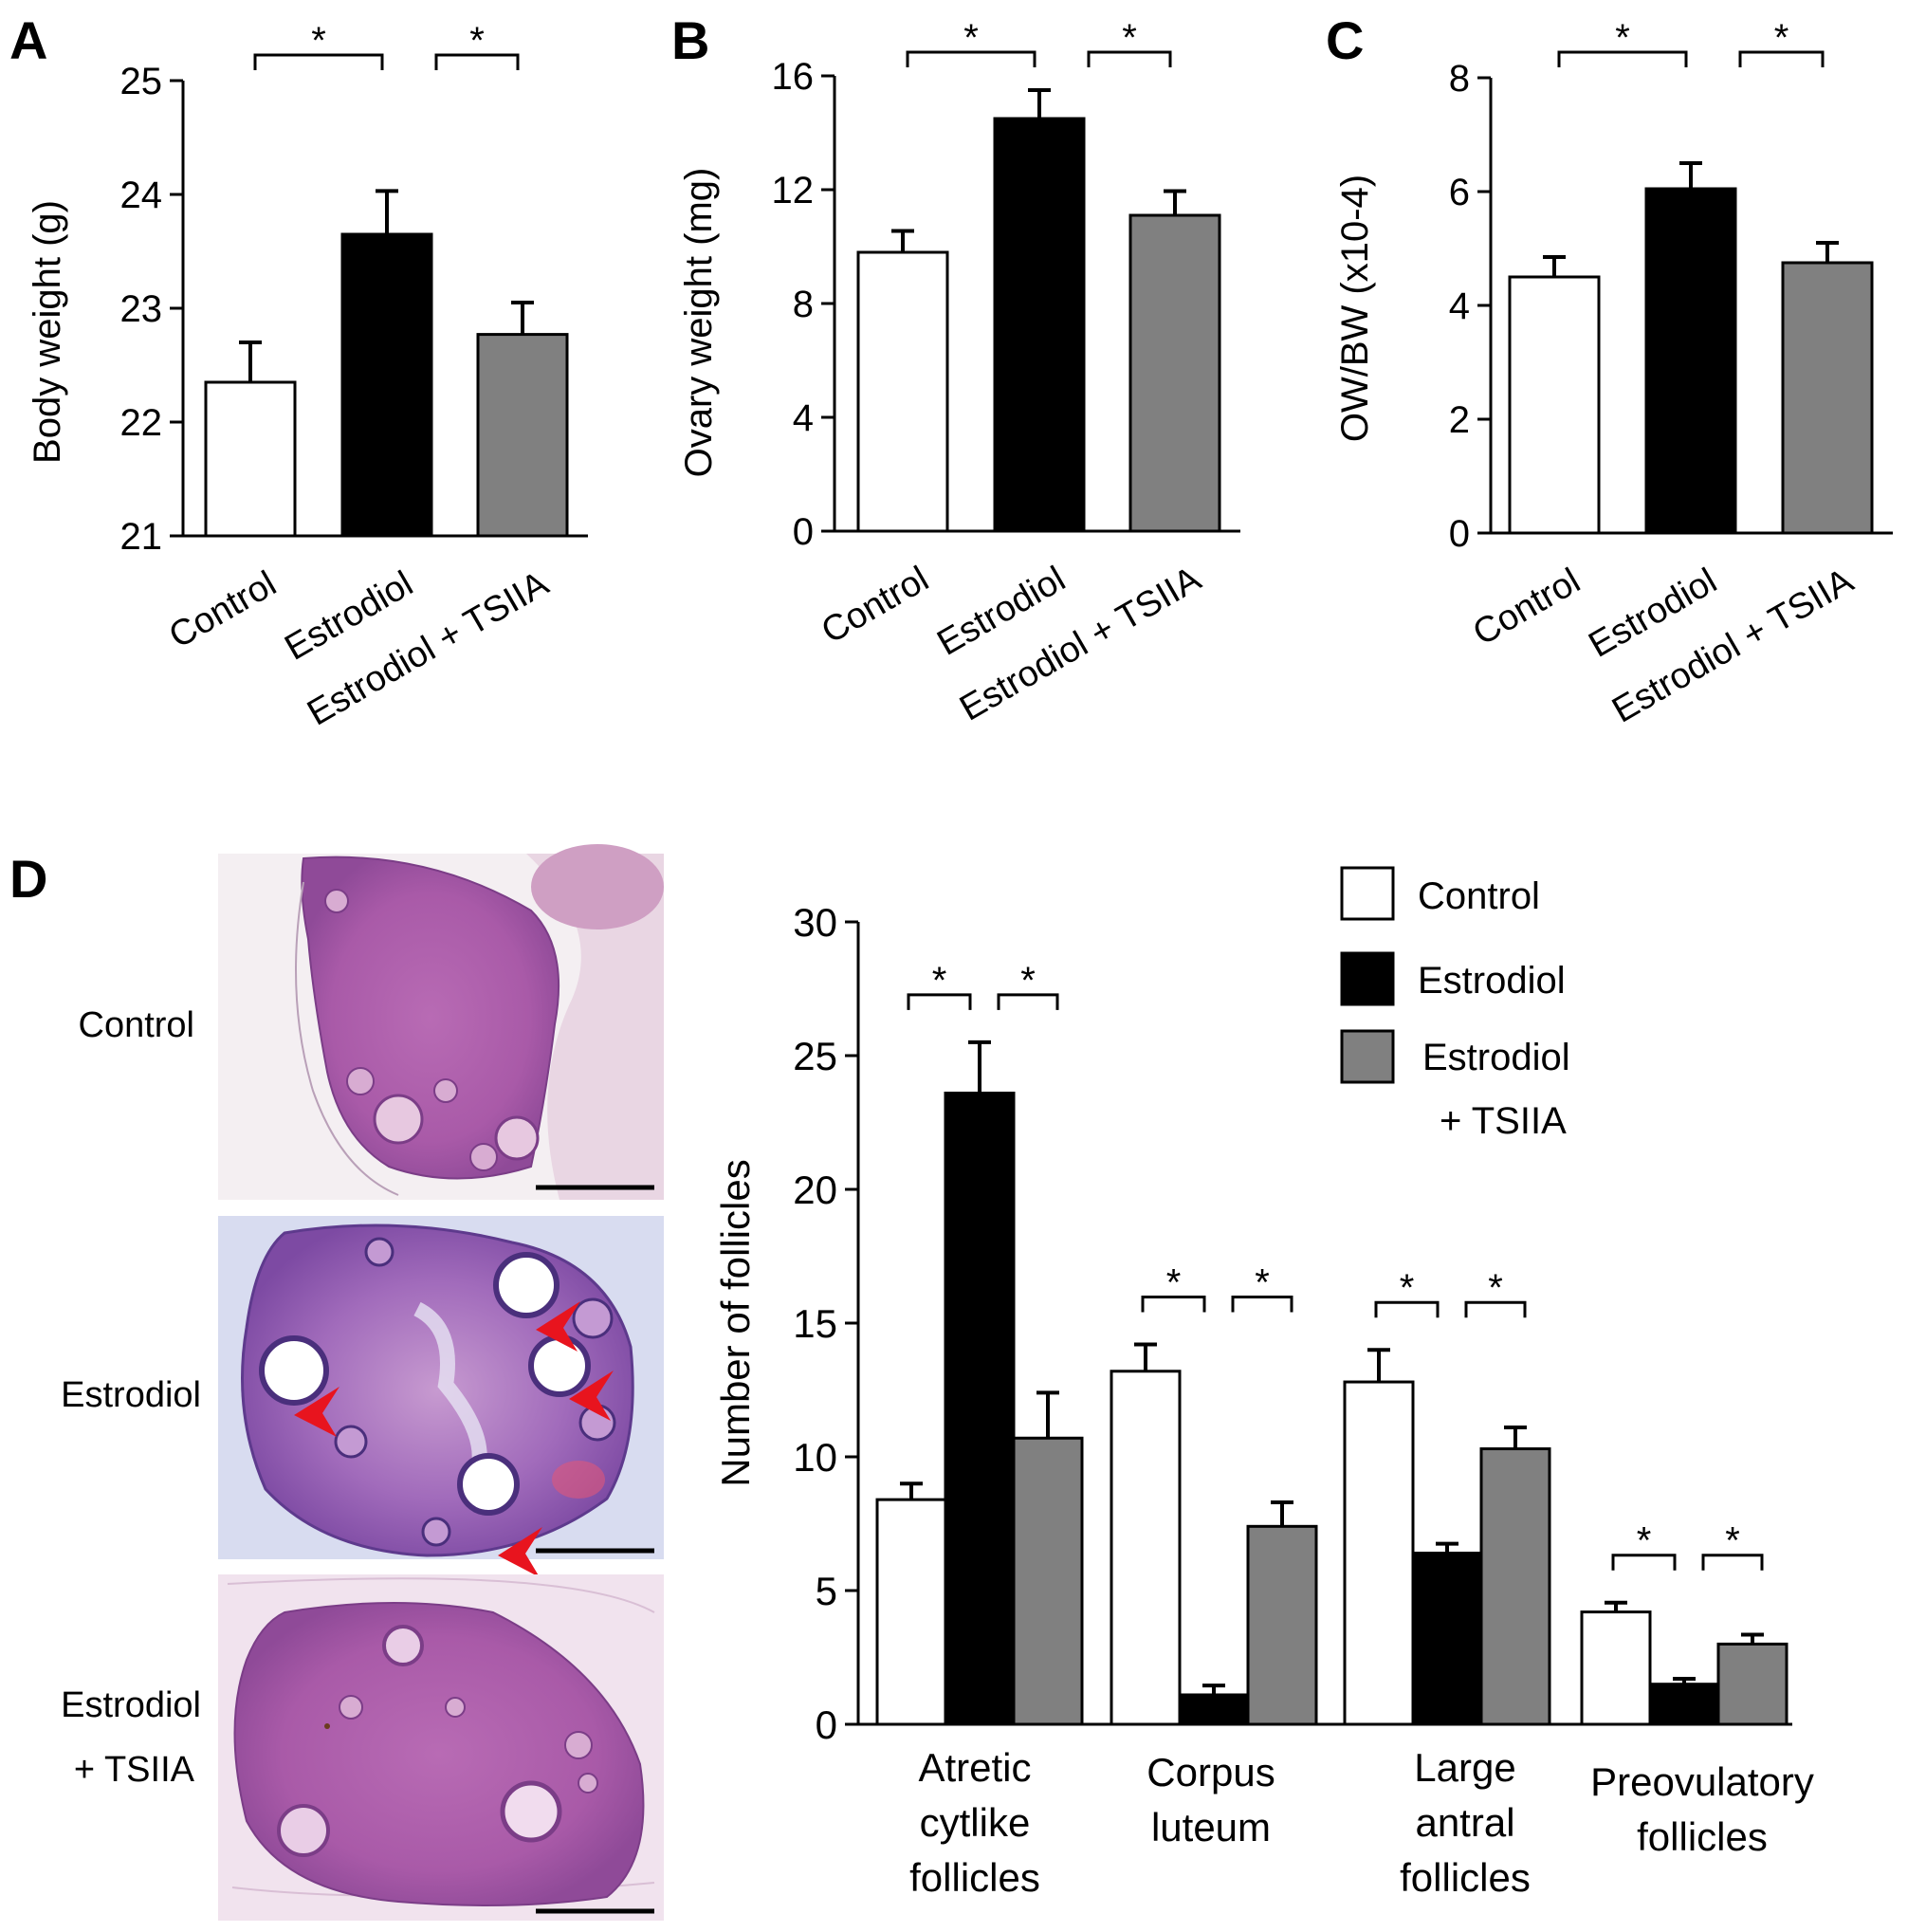 Image resolution: width=1926 pixels, height=1932 pixels. Describe the element at coordinates (1496, 1057) in the screenshot. I see `legend-label-estrodiol-tsiia-1: Estrodiol` at that location.